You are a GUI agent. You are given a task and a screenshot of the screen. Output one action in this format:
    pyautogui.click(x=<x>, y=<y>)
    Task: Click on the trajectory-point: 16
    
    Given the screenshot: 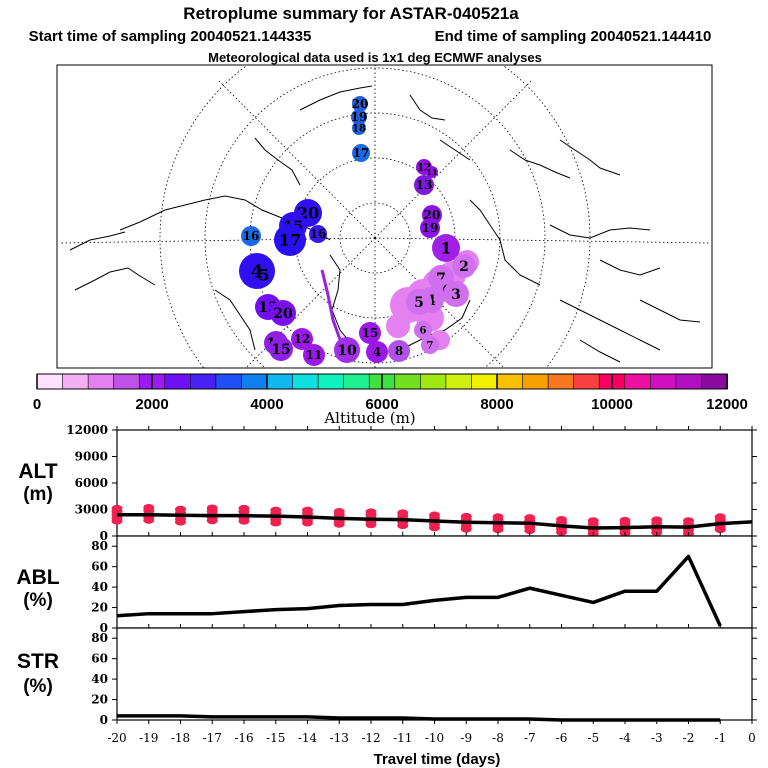 What is the action you would take?
    pyautogui.click(x=251, y=236)
    